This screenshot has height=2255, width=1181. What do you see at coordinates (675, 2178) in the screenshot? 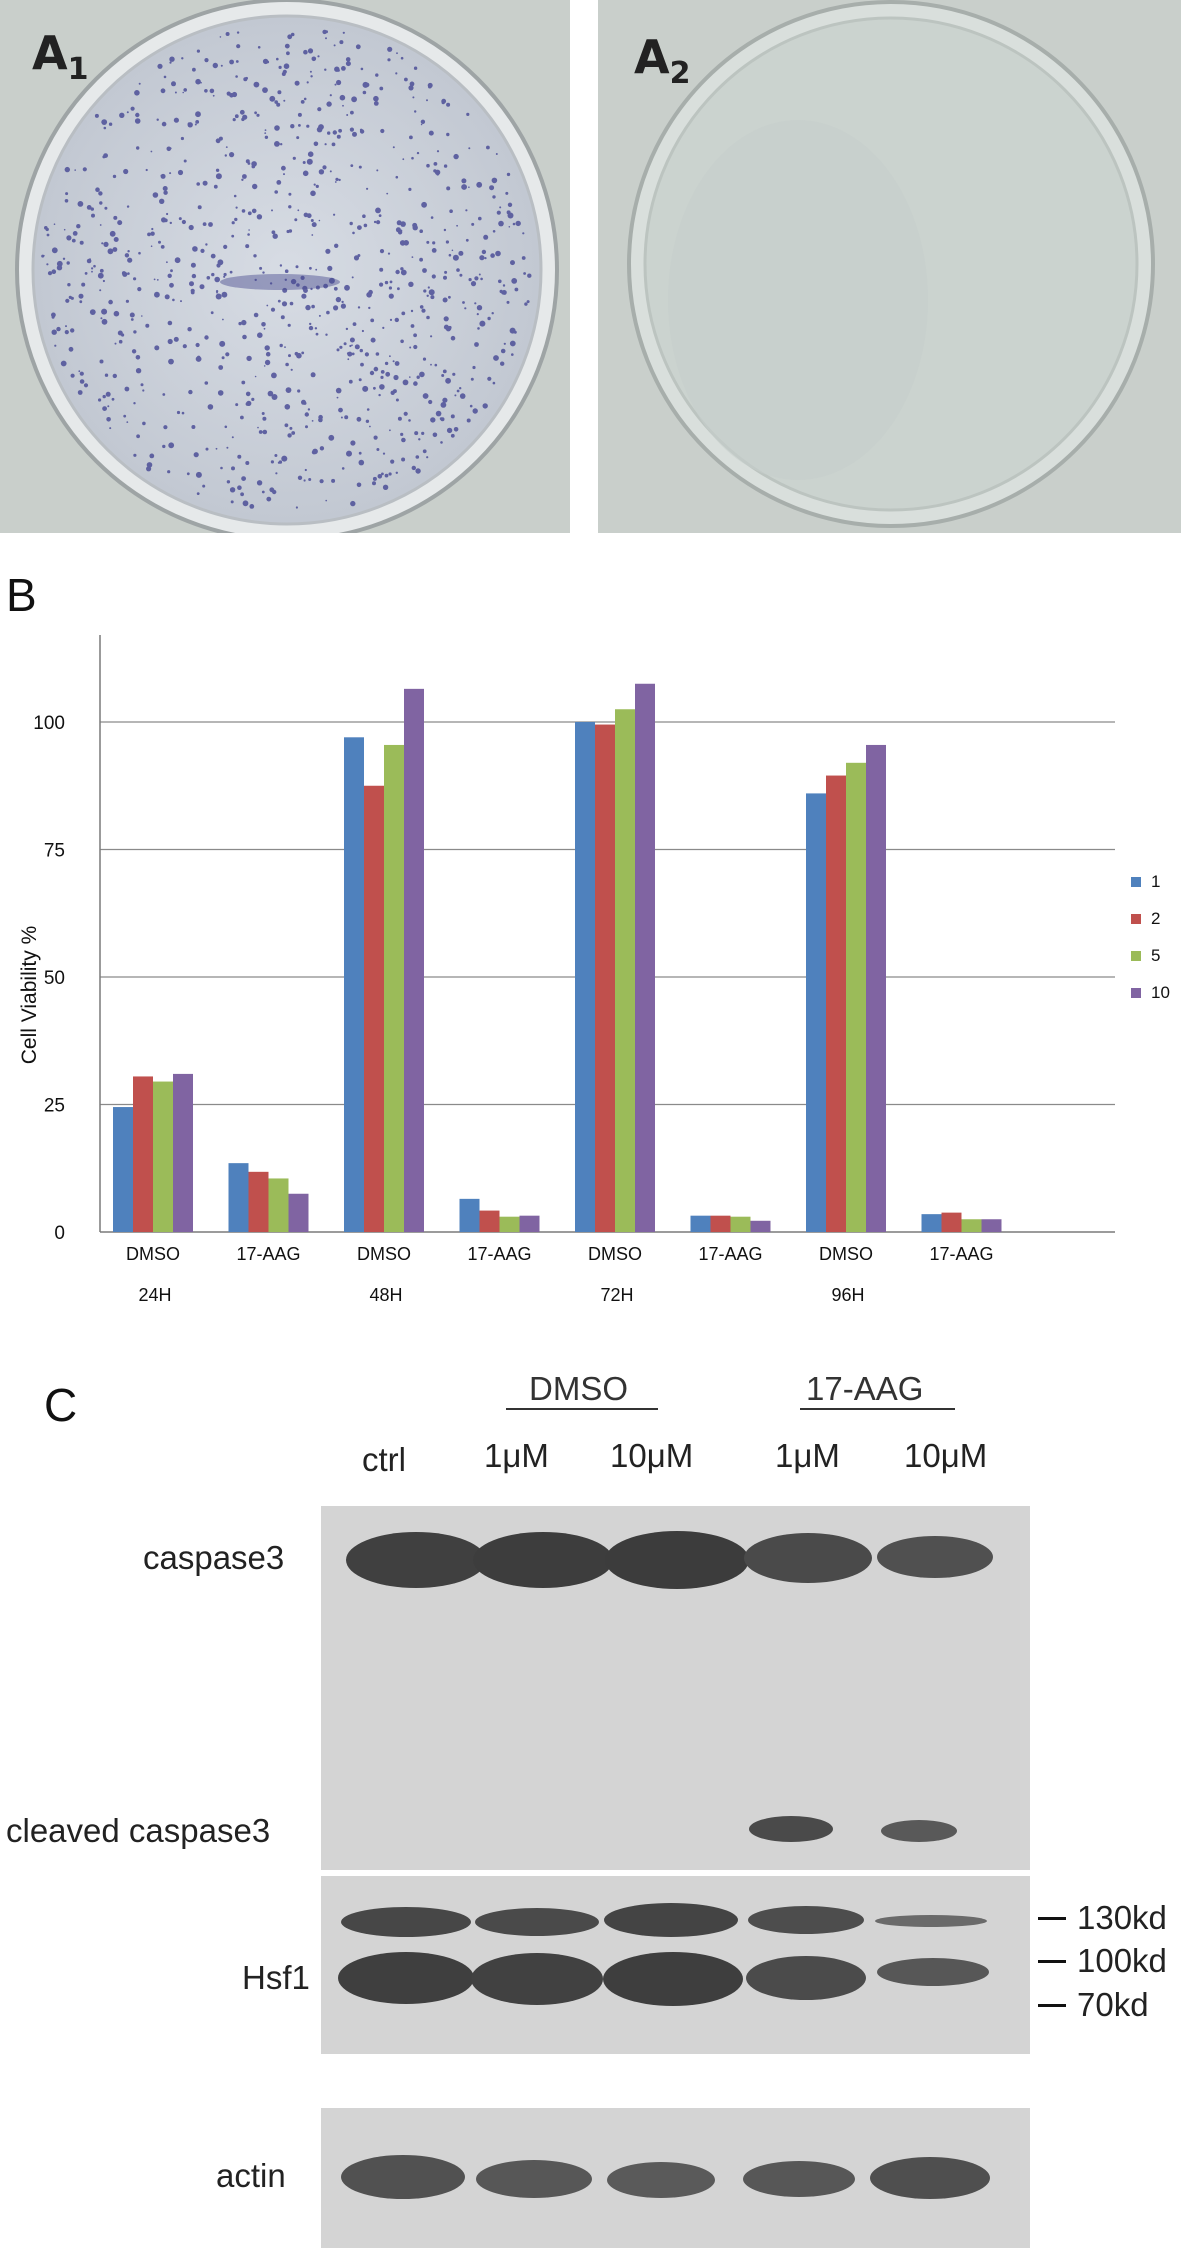
I see `blot-actin` at bounding box center [675, 2178].